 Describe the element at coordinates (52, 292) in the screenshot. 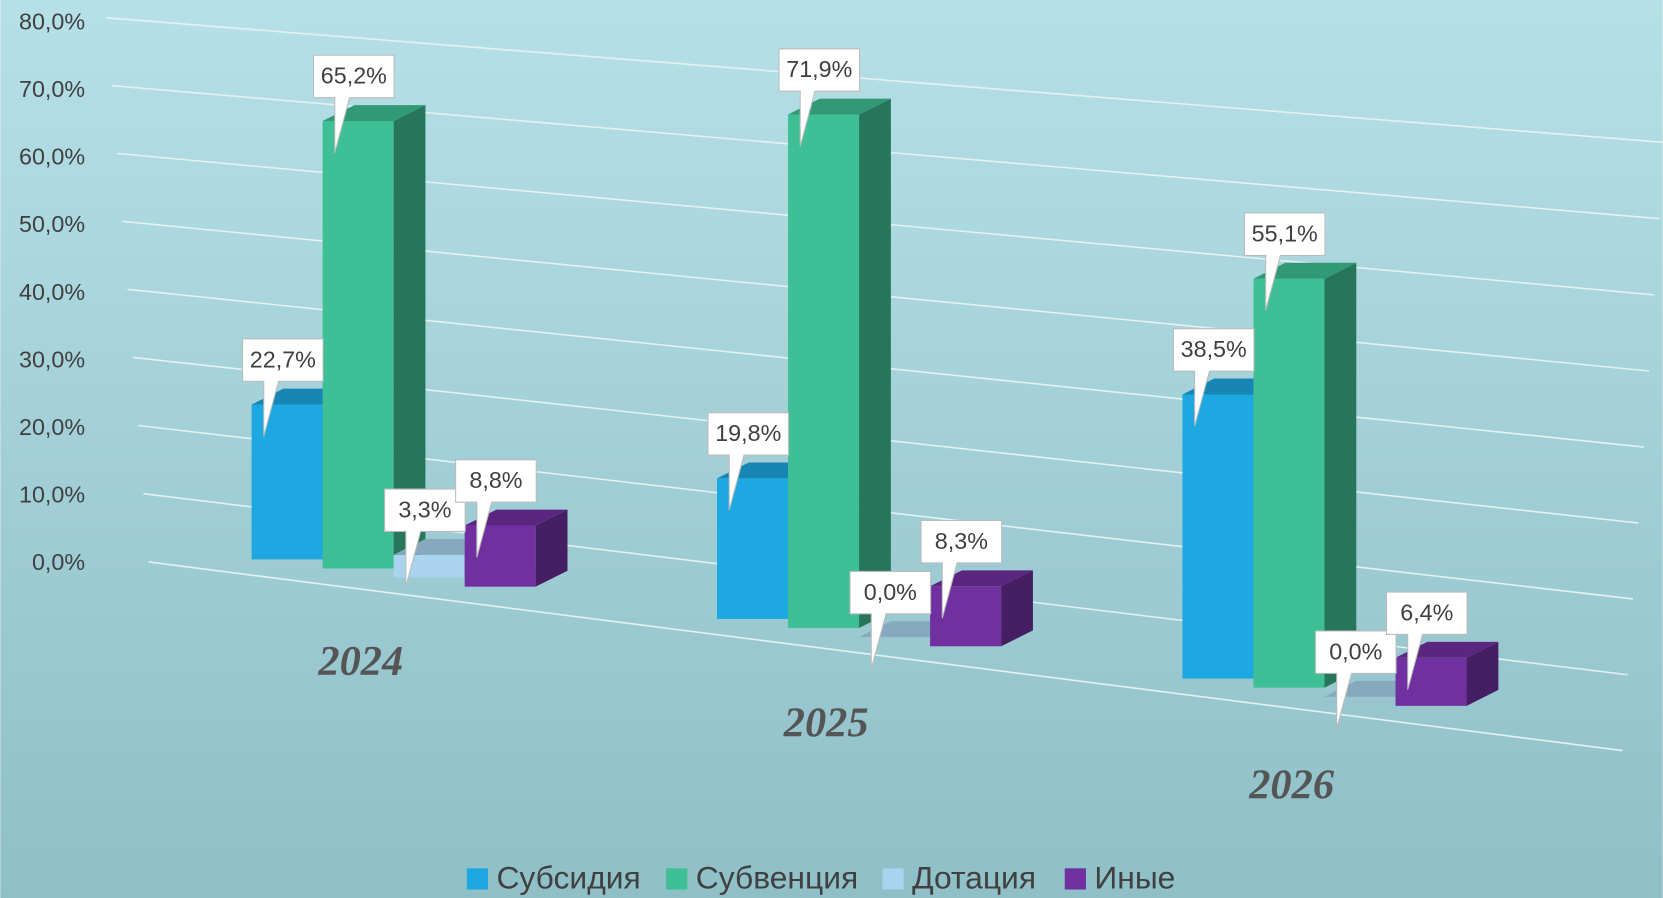

I see `y-tick-label: 40,0%` at that location.